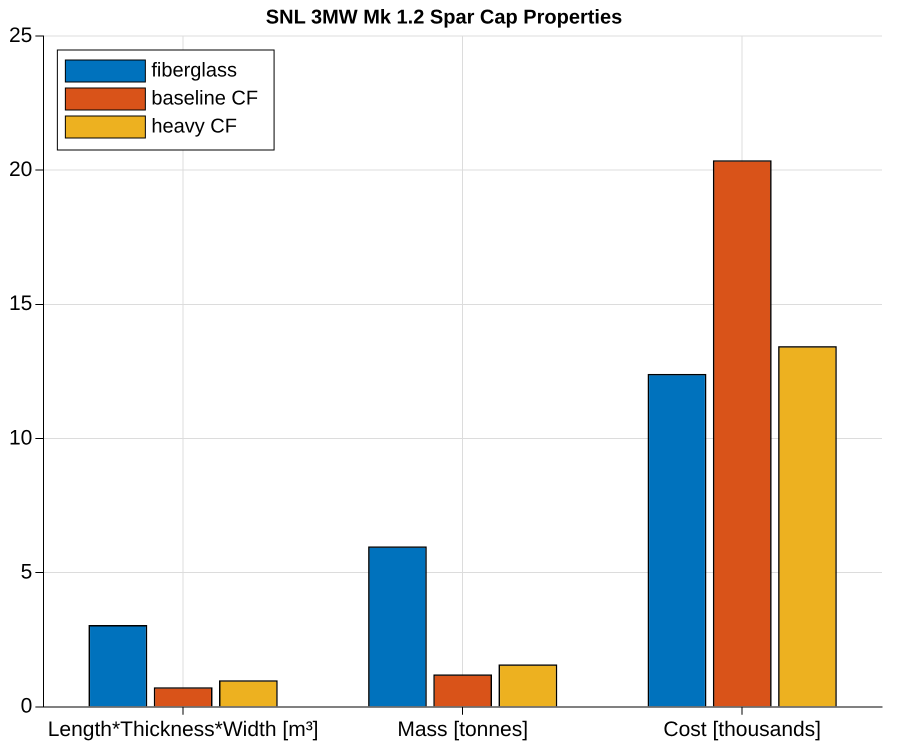 This screenshot has width=902, height=752. I want to click on x-tick-label: Mass [tonnes], so click(462, 730).